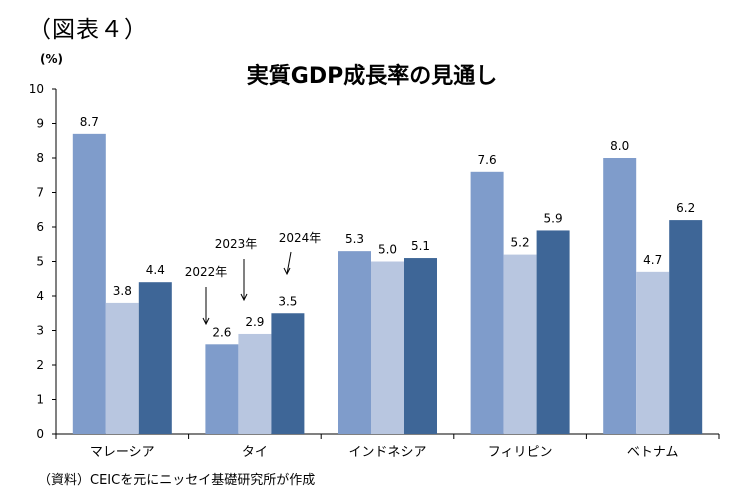 Image resolution: width=744 pixels, height=501 pixels. What do you see at coordinates (289, 263) in the screenshot?
I see `annotation-arrow-line` at bounding box center [289, 263].